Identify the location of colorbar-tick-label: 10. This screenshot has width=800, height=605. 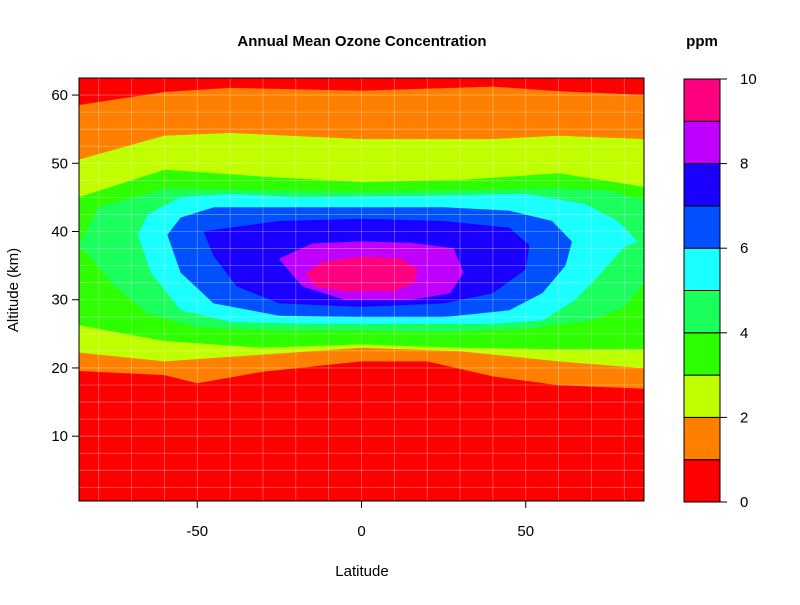
(748, 79).